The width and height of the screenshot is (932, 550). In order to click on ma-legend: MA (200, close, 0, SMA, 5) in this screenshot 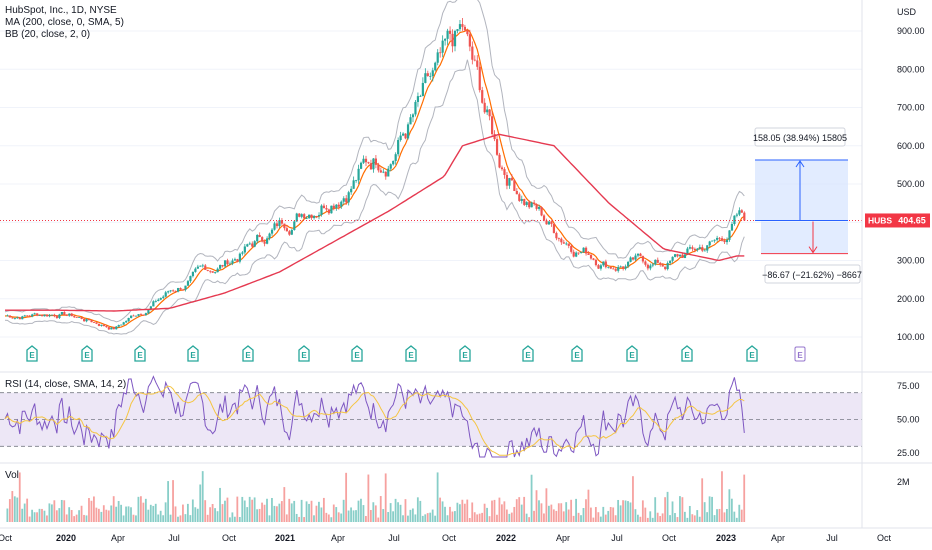, I will do `click(64, 22)`.